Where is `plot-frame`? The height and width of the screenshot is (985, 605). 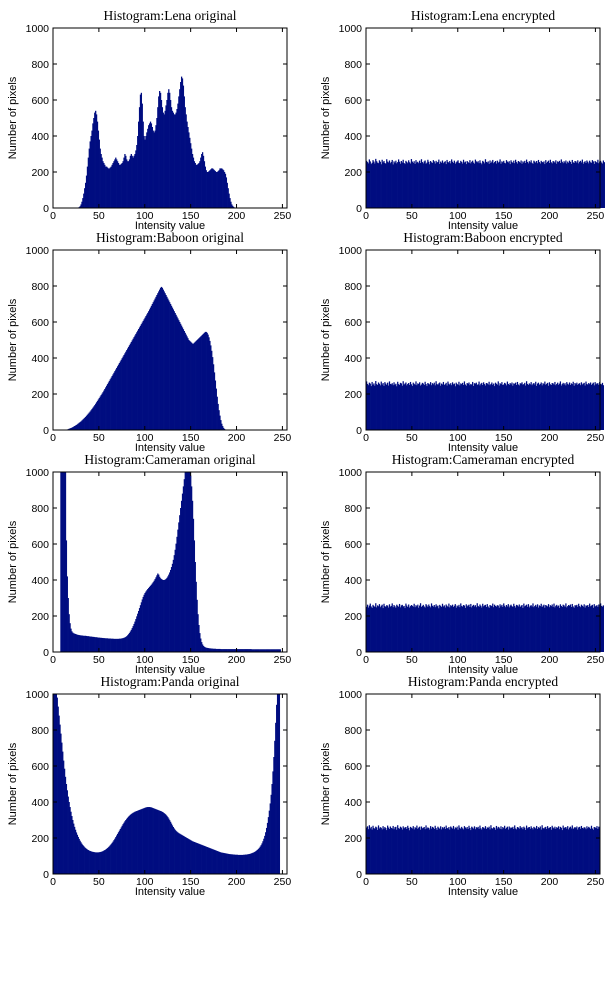
plot-frame is located at coordinates (170, 562).